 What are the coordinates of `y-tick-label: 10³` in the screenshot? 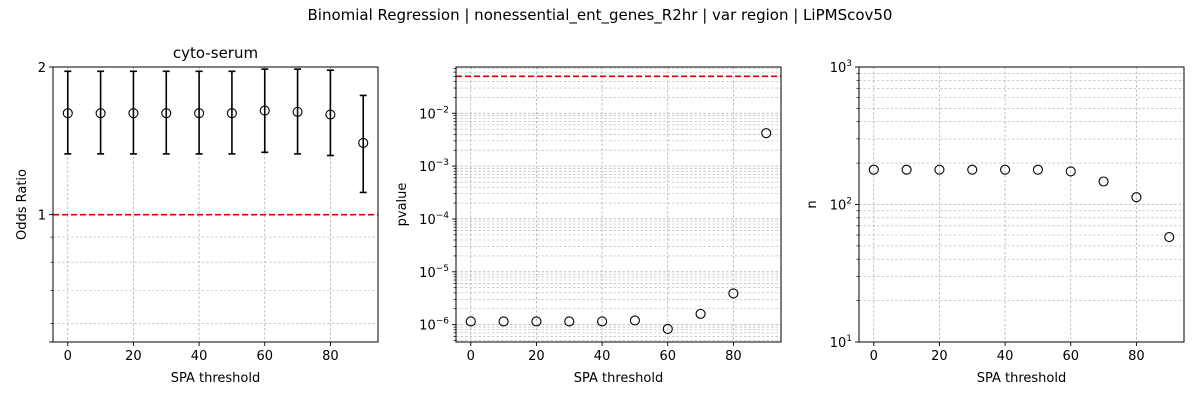 It's located at (841, 67).